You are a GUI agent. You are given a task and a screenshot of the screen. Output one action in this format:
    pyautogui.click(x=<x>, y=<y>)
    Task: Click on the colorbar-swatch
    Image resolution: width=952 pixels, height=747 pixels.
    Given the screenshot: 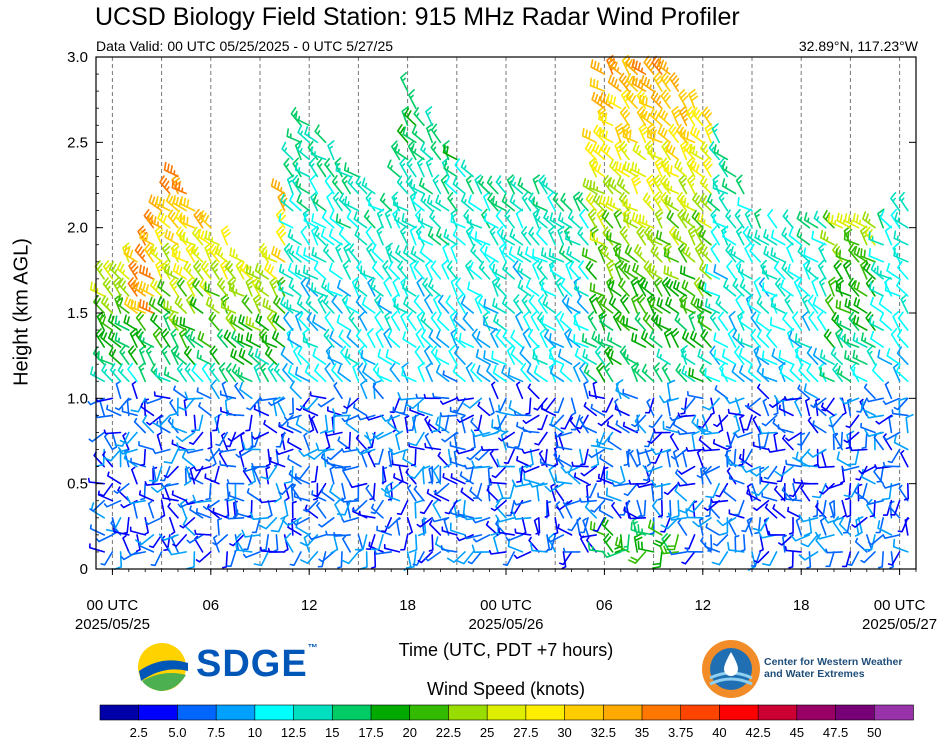 What is the action you would take?
    pyautogui.click(x=468, y=712)
    